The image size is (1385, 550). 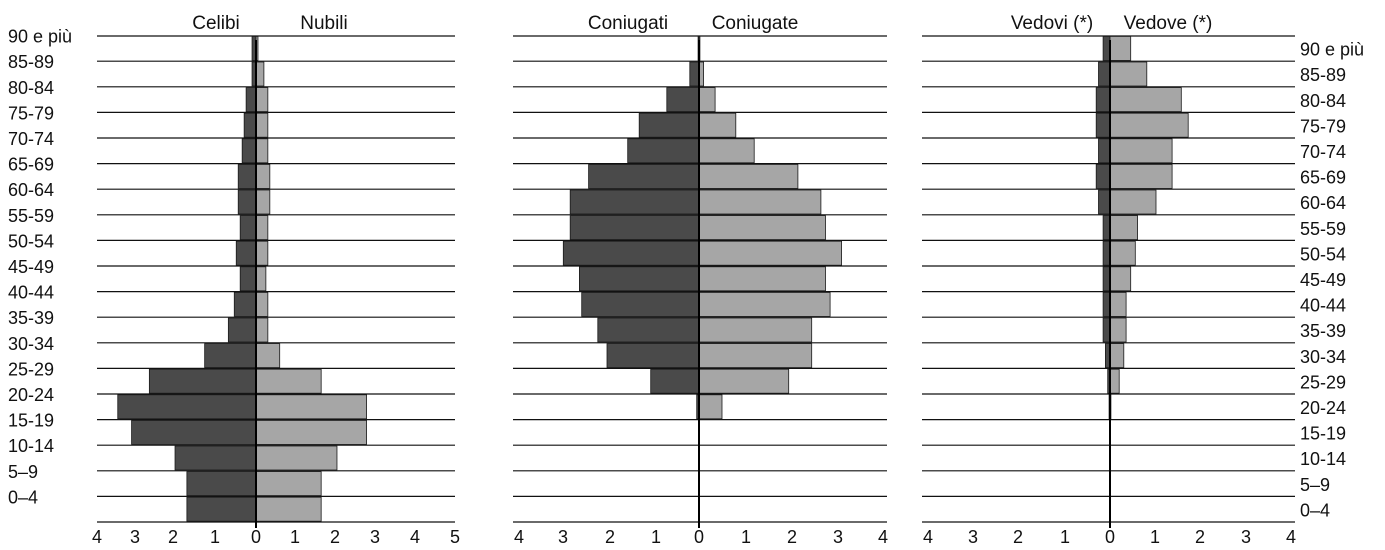 What do you see at coordinates (31, 190) in the screenshot?
I see `age-label: 60-64` at bounding box center [31, 190].